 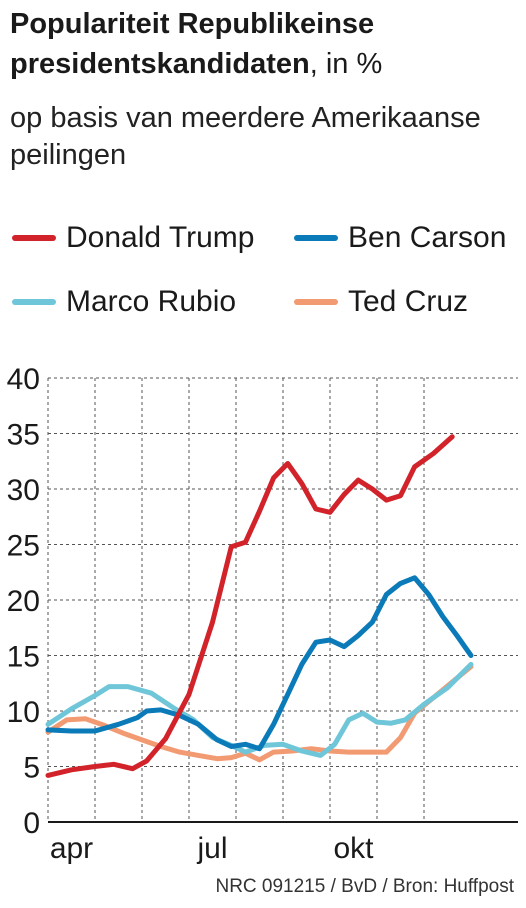 I want to click on series-line-ted-cruz, so click(x=259, y=713).